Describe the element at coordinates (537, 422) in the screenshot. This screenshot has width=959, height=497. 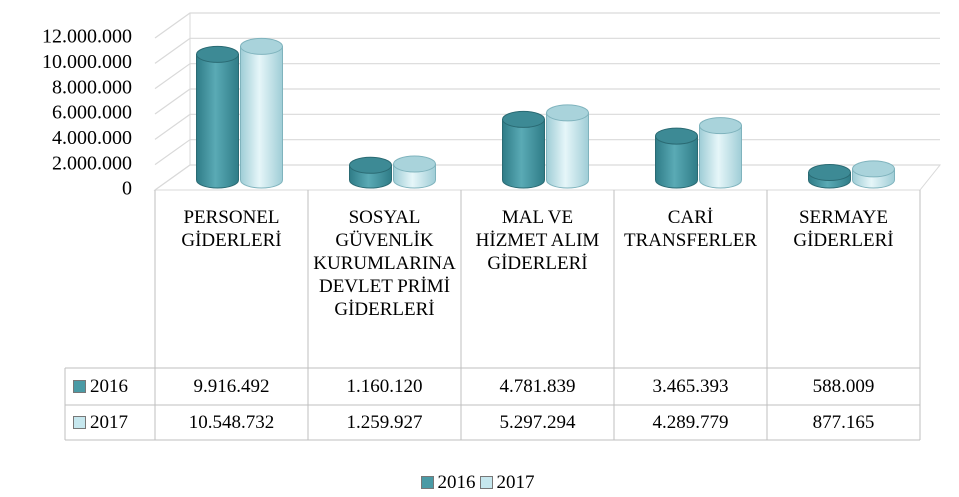
I see `value-label: 5.297.294` at that location.